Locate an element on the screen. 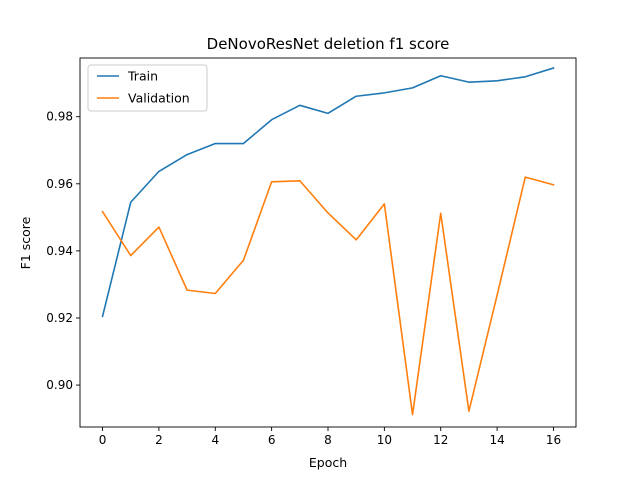  x-tick-label: 0 is located at coordinates (103, 440).